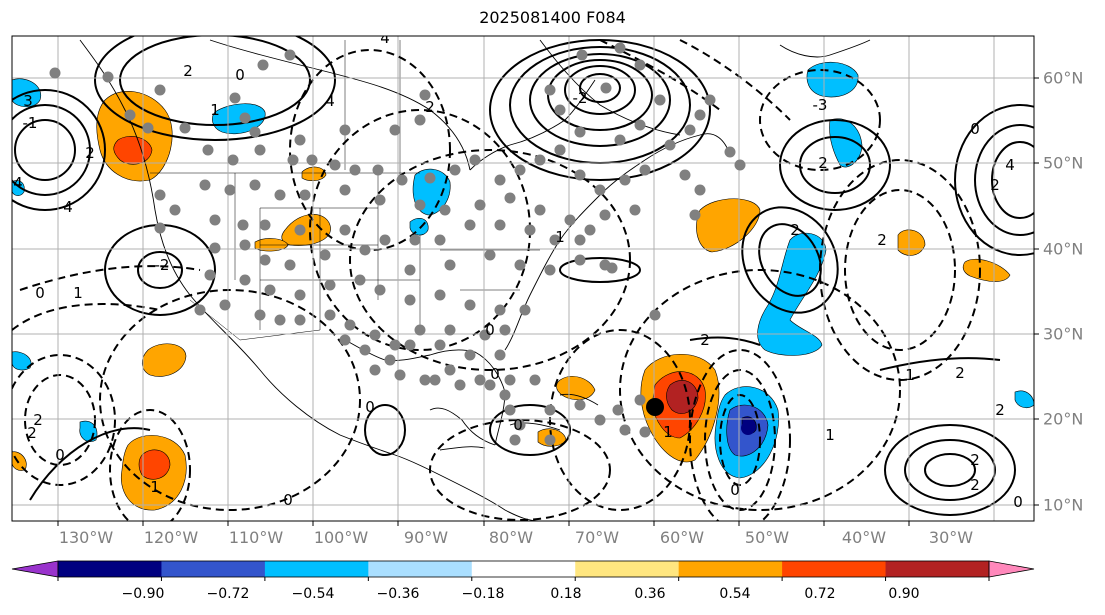  I want to click on blue-blob-greatlakes, so click(419, 226).